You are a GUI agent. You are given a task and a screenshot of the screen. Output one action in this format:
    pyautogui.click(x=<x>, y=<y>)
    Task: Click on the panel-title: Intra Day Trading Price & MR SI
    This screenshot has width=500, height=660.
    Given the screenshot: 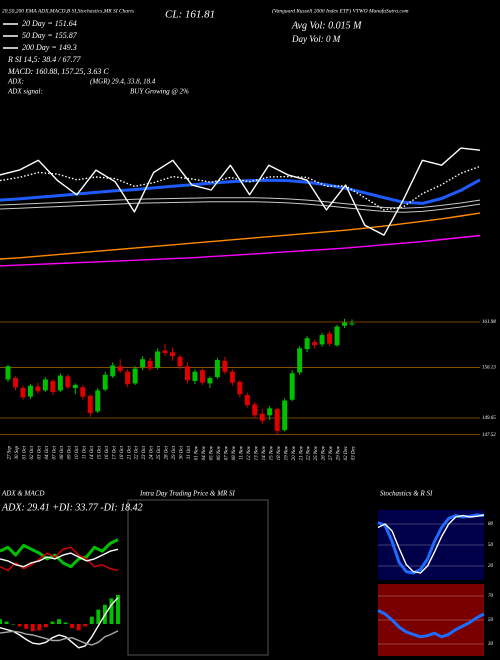 What is the action you would take?
    pyautogui.click(x=187, y=494)
    